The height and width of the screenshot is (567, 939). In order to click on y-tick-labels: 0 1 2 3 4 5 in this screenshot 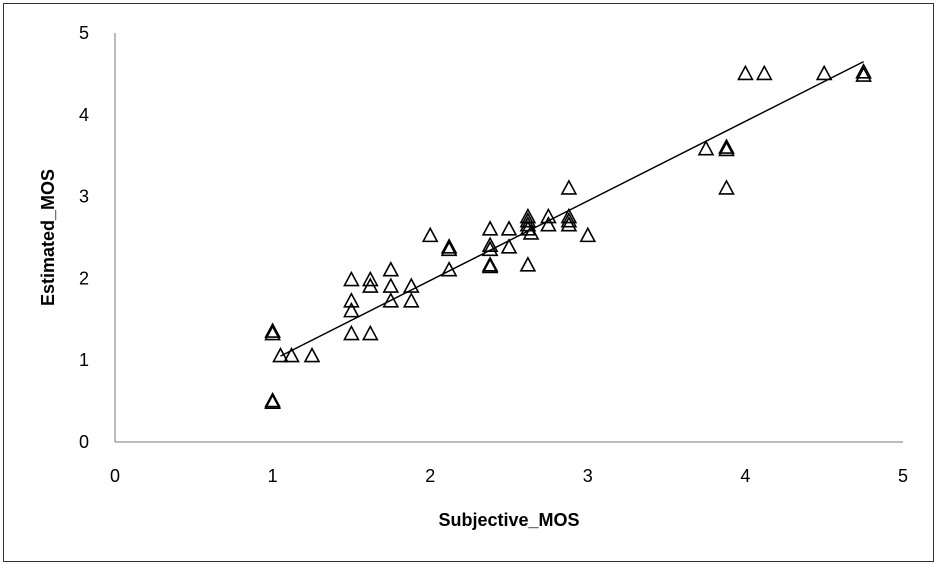, I will do `click(84, 237)`.